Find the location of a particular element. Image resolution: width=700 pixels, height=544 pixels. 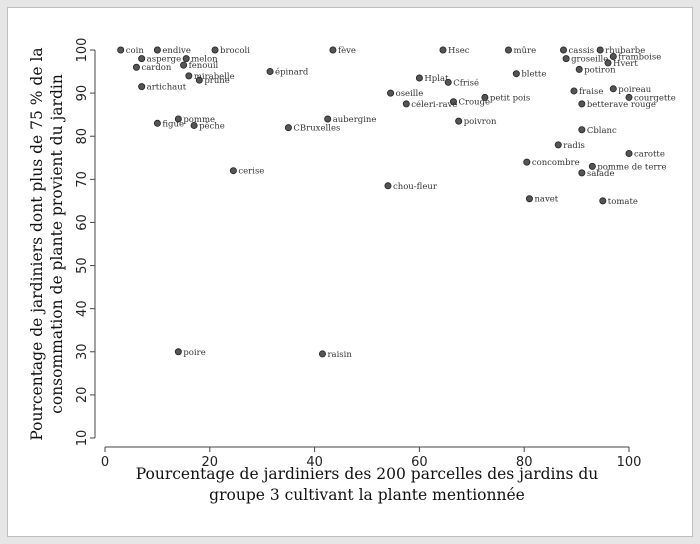

point-label: épinard is located at coordinates (292, 72).